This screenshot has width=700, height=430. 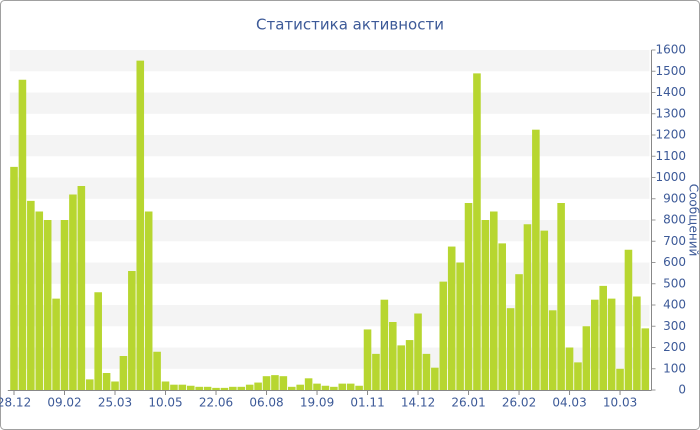 What do you see at coordinates (350, 25) in the screenshot?
I see `chart-title: Статистика активности` at bounding box center [350, 25].